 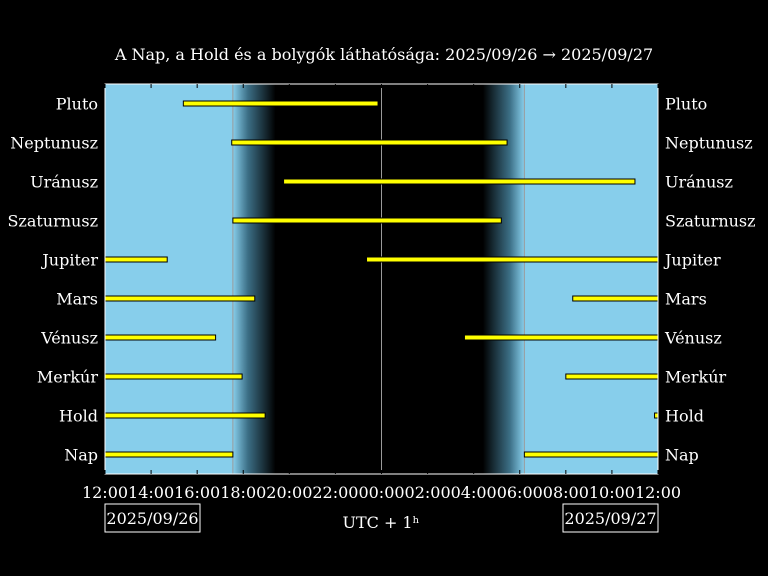 What do you see at coordinates (197, 492) in the screenshot?
I see `x-tick-label: 16:00` at bounding box center [197, 492].